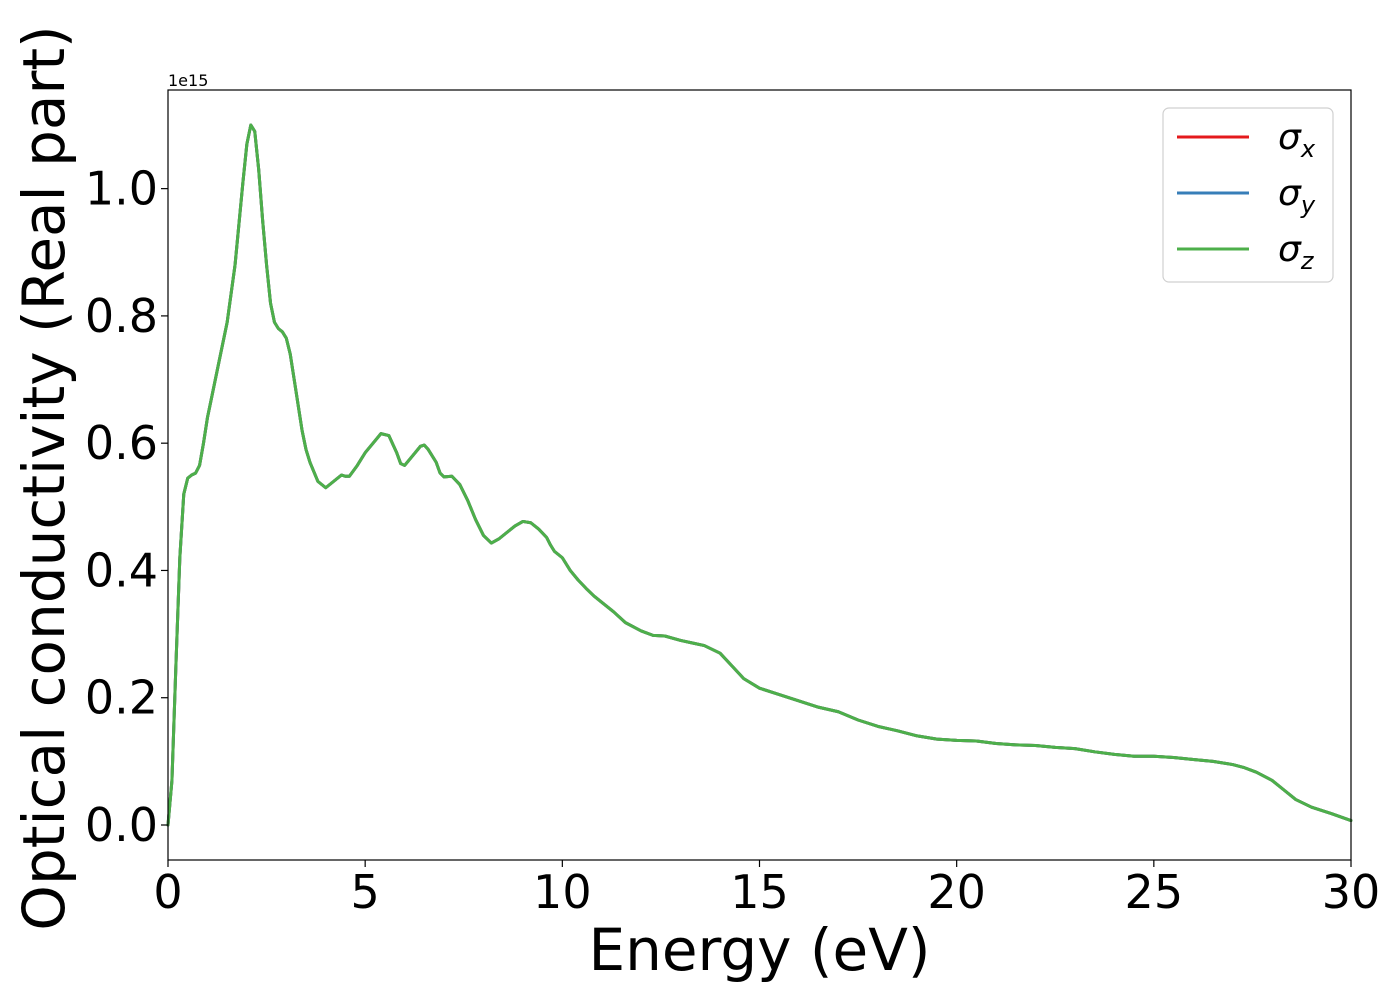  I want to click on x-tick-label: 0, so click(167, 892).